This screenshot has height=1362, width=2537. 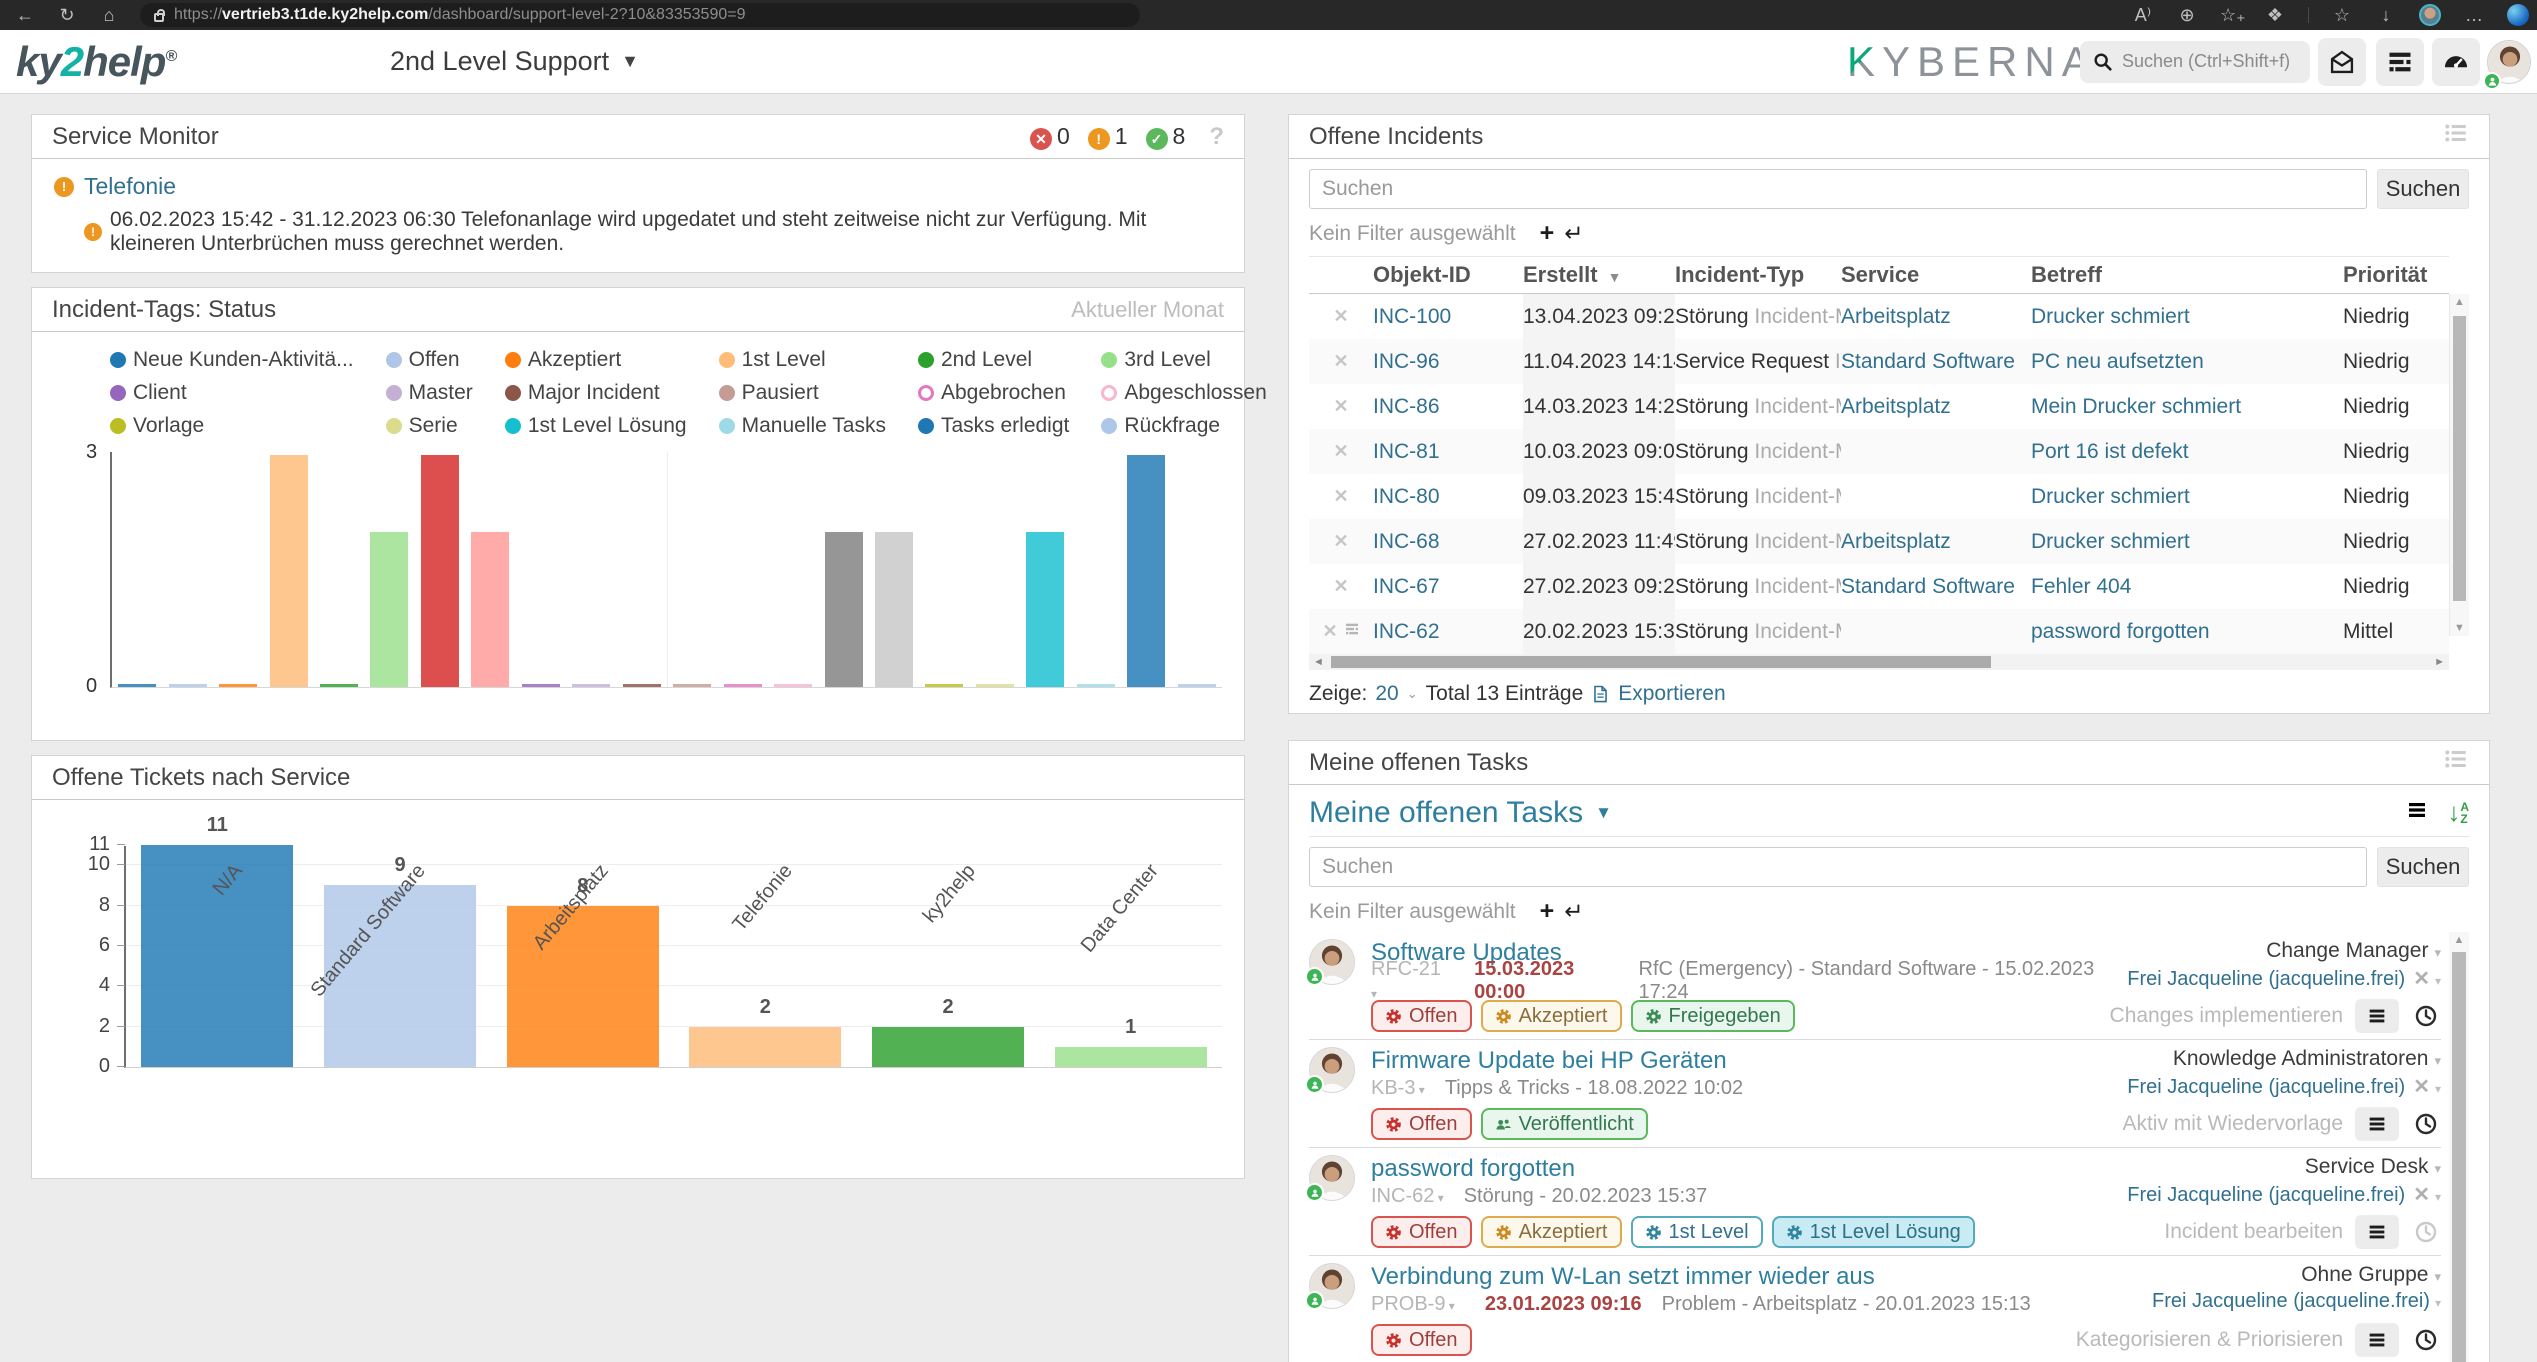 I want to click on service-link: Telefonie, so click(x=130, y=186).